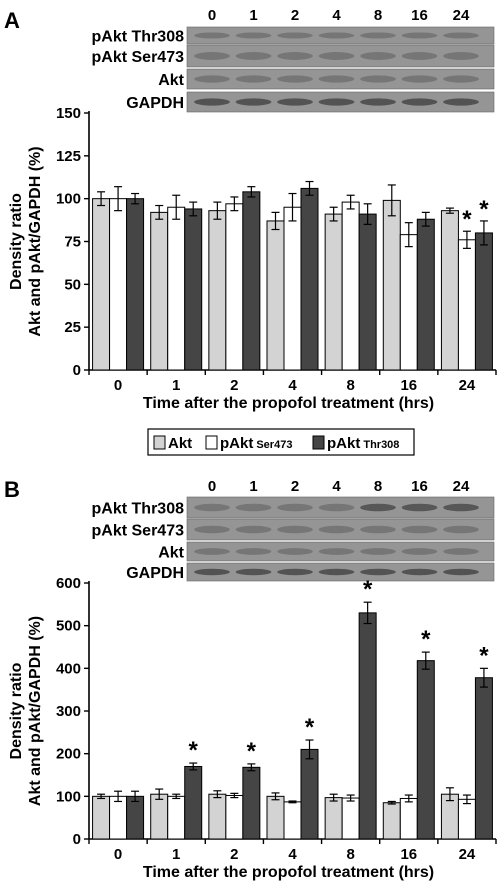  What do you see at coordinates (176, 385) in the screenshot?
I see `x-tick-label: 1` at bounding box center [176, 385].